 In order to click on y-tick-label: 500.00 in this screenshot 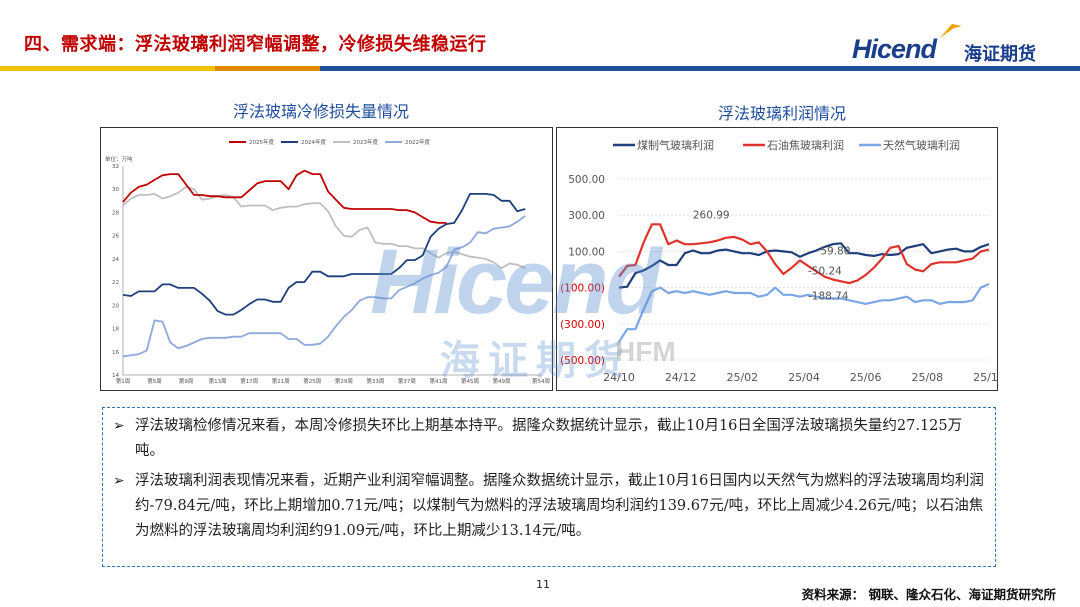, I will do `click(586, 180)`.